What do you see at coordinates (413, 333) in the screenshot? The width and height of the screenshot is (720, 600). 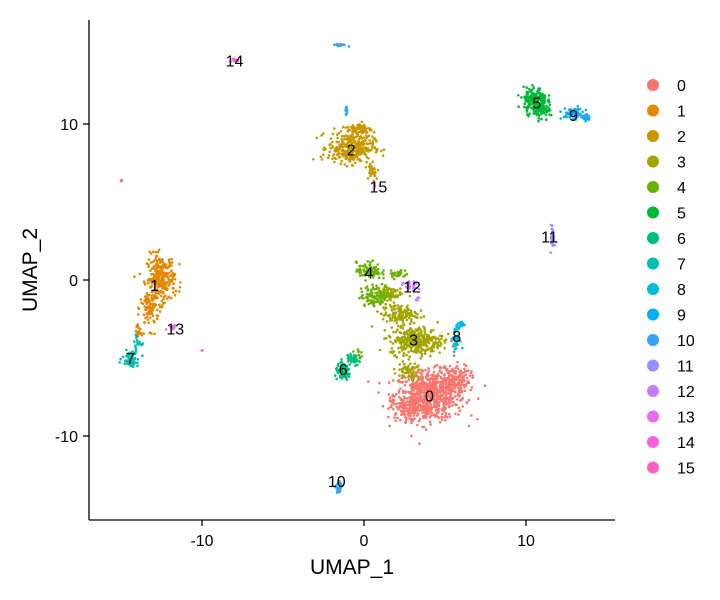 I see `cluster-3-points` at bounding box center [413, 333].